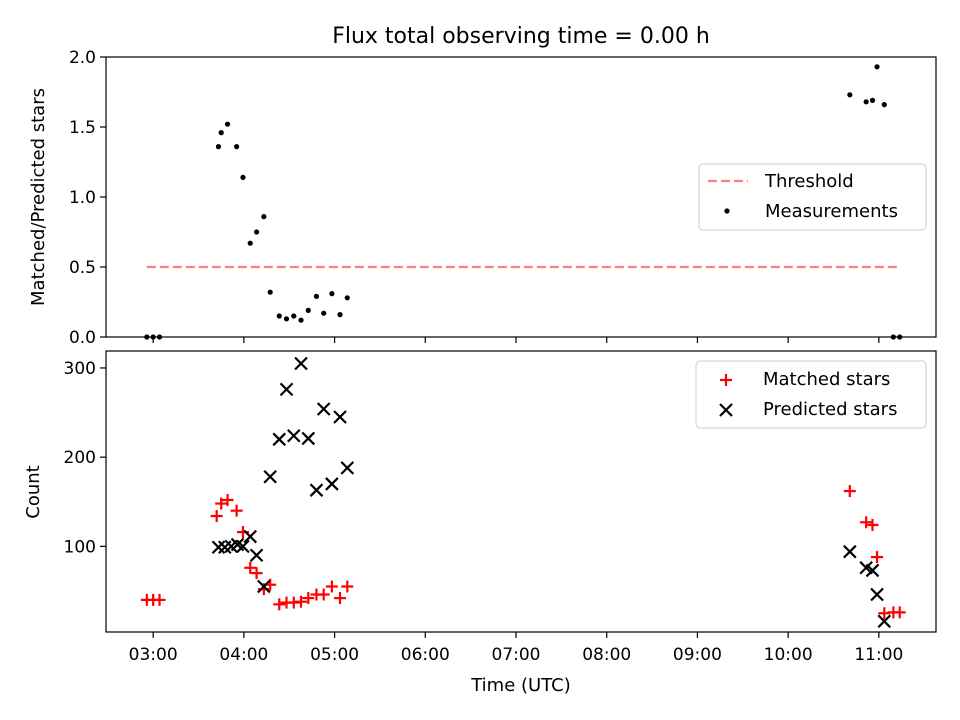 The image size is (960, 720). I want to click on threshold-legend-label: Threshold, so click(809, 181).